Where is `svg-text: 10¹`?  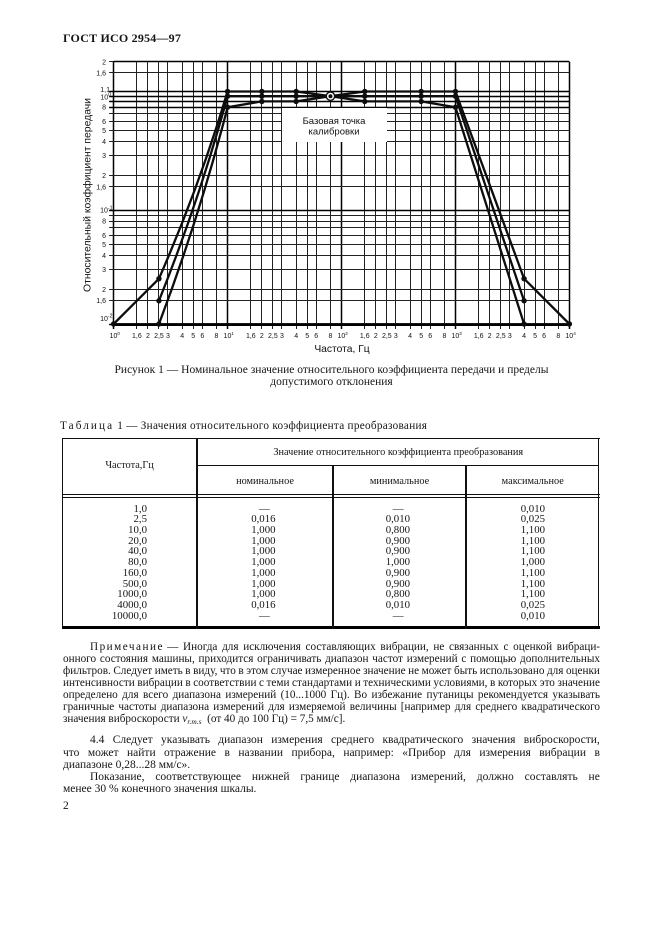
svg-text: 10¹ is located at coordinates (229, 335).